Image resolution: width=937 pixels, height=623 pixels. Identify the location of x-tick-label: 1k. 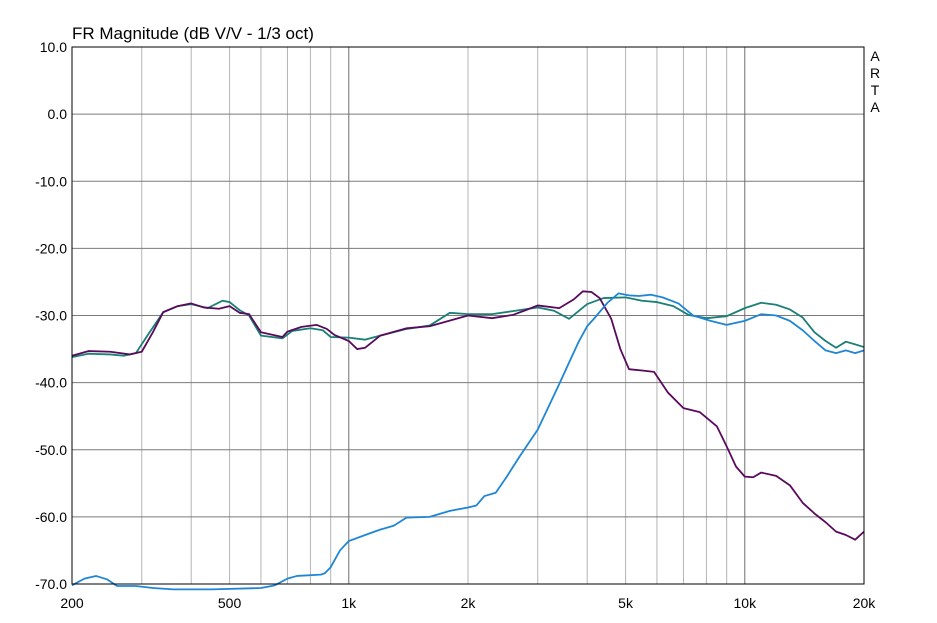
(349, 603).